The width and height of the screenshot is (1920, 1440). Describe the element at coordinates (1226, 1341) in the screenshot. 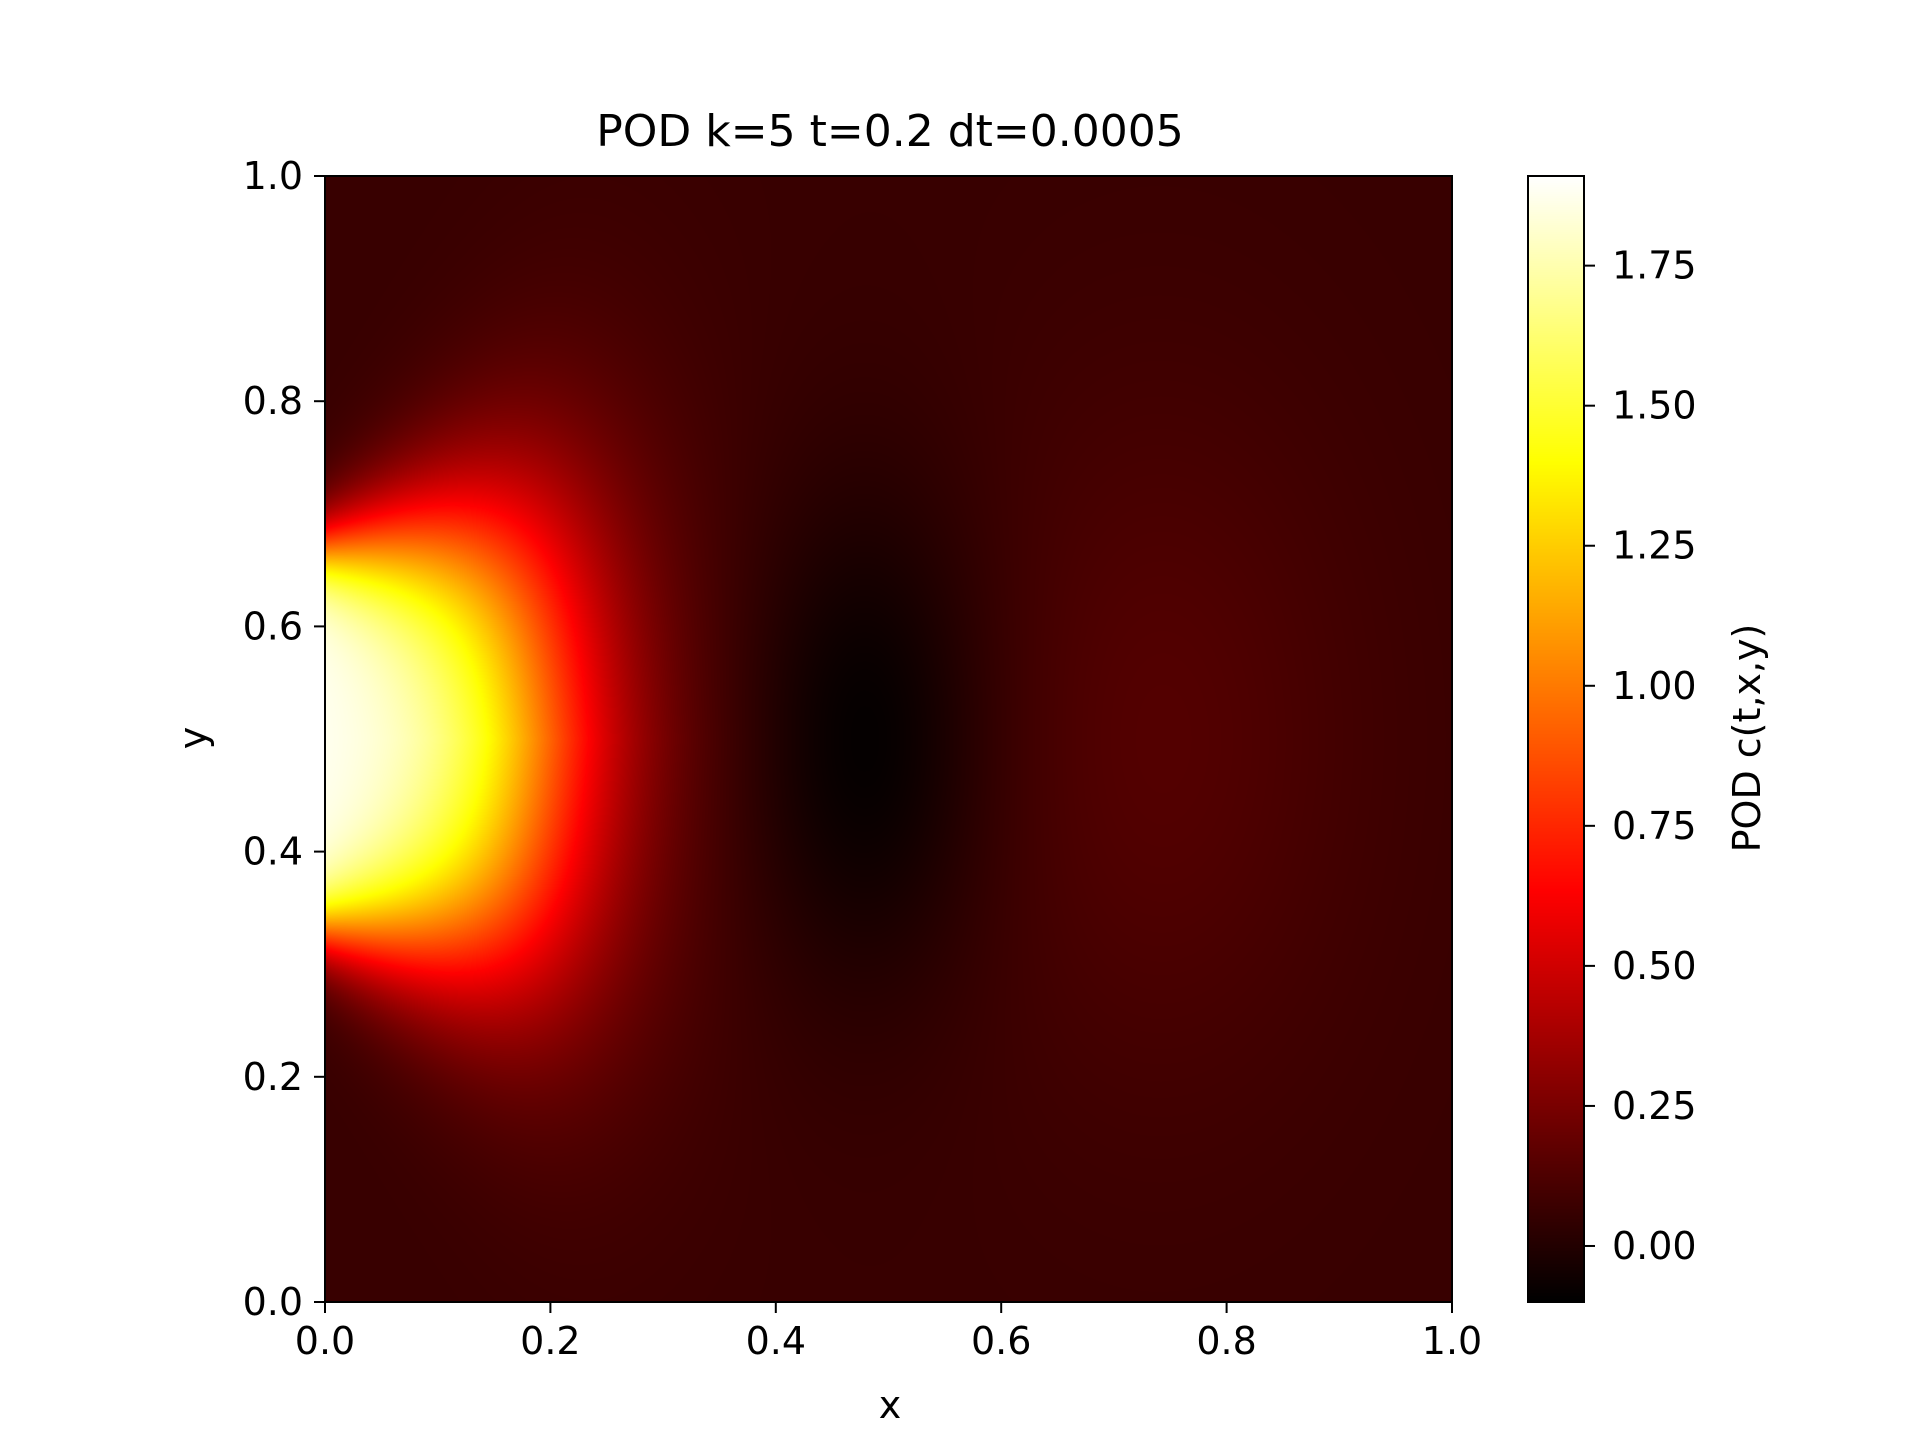

I see `x-tick-label: 0.8` at that location.